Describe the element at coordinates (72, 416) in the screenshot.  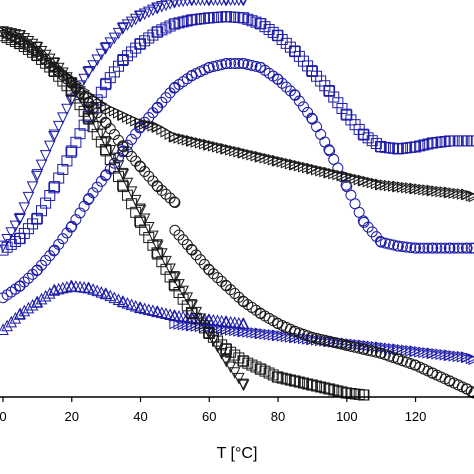
I see `x-tick-label: 20` at that location.